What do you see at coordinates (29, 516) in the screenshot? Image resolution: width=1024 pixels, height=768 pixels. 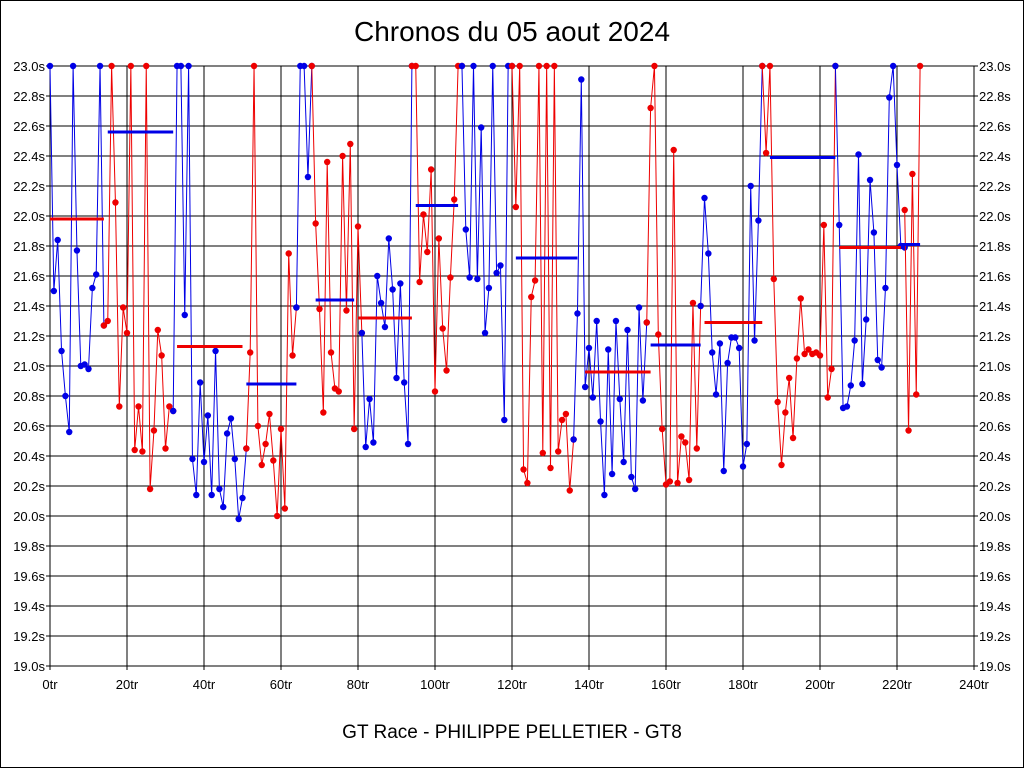 I see `y-tick-label: 20.0s` at bounding box center [29, 516].